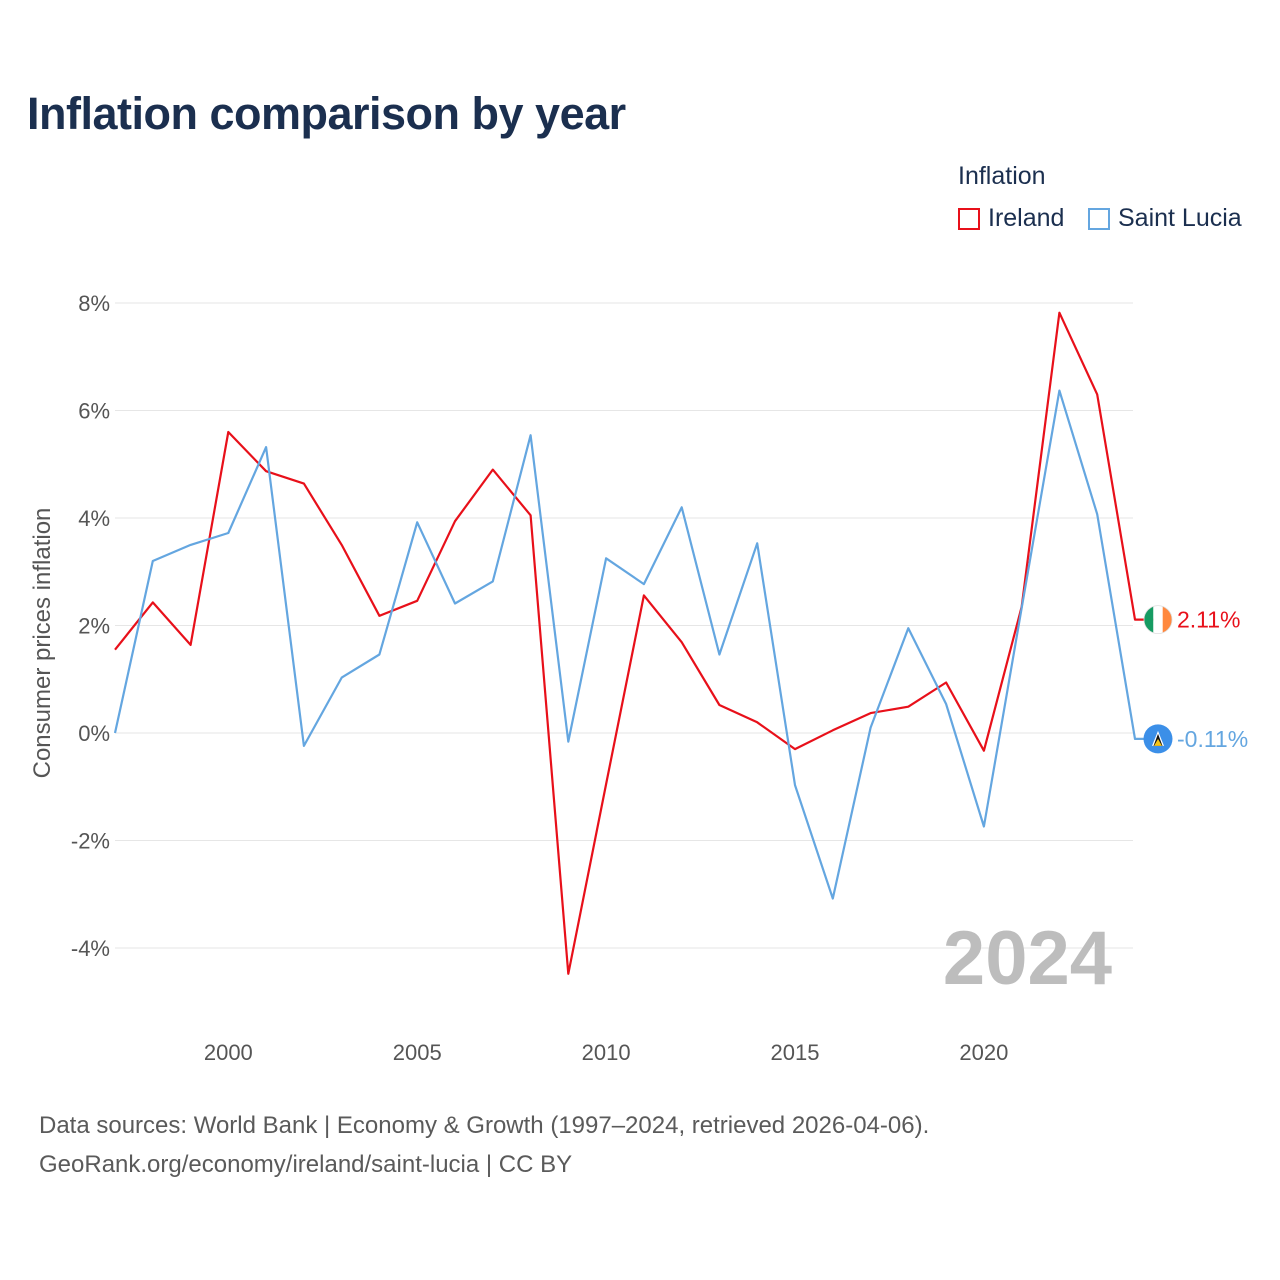  Describe the element at coordinates (94, 626) in the screenshot. I see `y-tick-label: 2%` at that location.